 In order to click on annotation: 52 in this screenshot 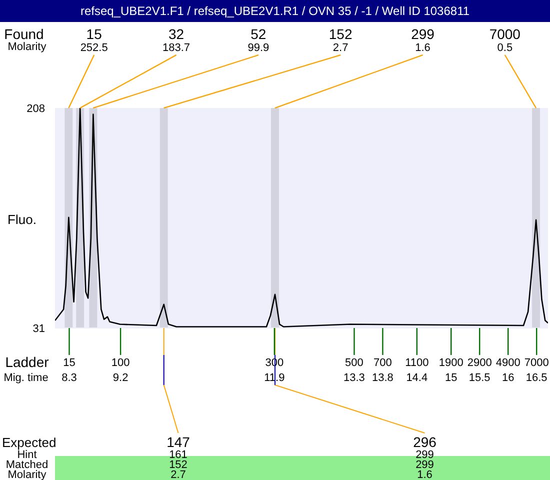, I will do `click(258, 34)`.